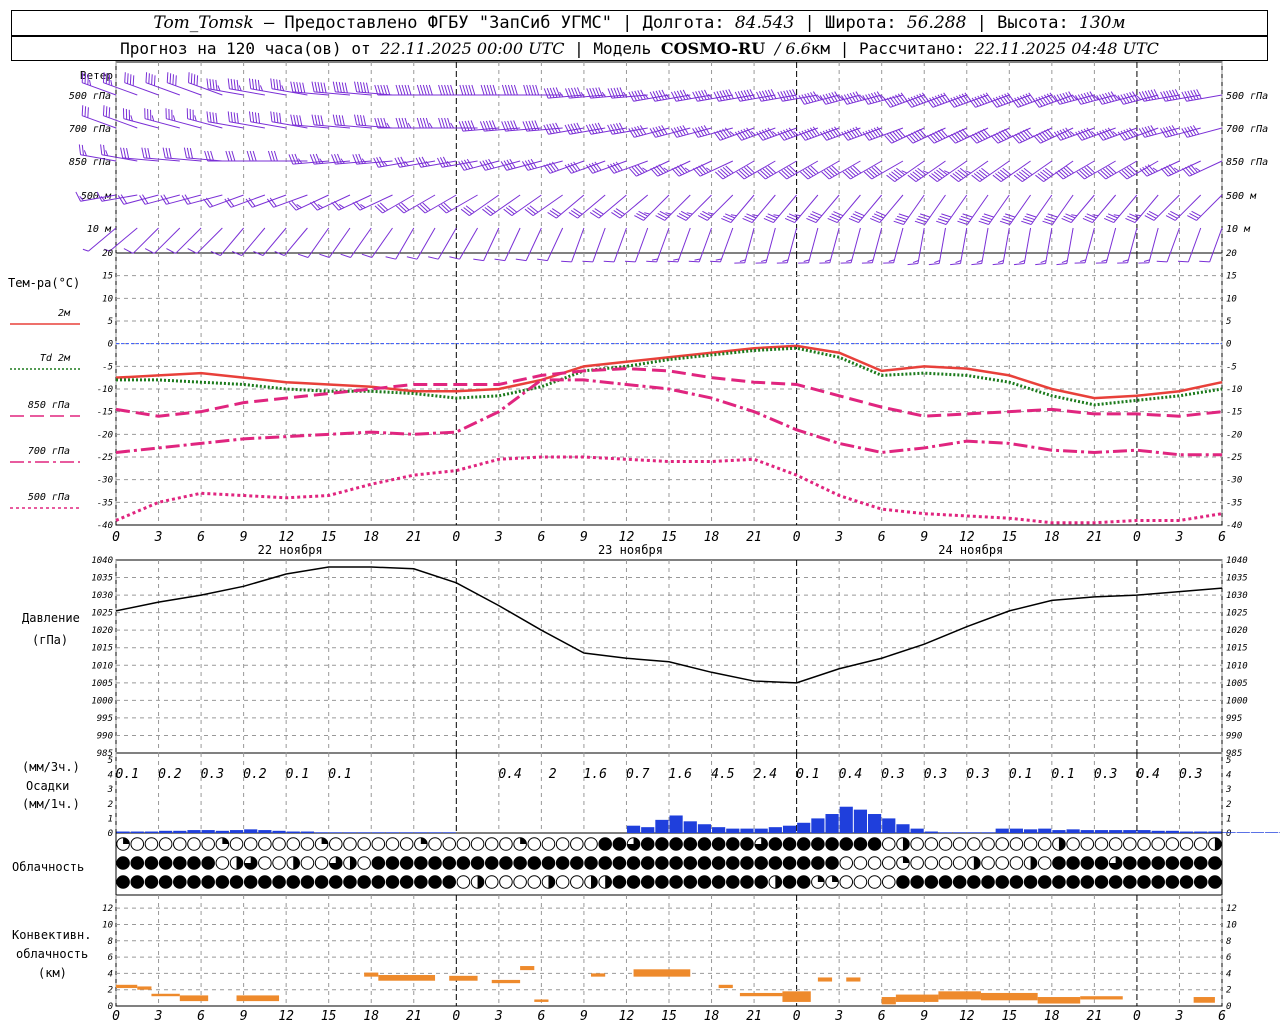 This screenshot has height=1024, width=1280. What do you see at coordinates (105, 458) in the screenshot?
I see `temp-tick-left: -25` at bounding box center [105, 458].